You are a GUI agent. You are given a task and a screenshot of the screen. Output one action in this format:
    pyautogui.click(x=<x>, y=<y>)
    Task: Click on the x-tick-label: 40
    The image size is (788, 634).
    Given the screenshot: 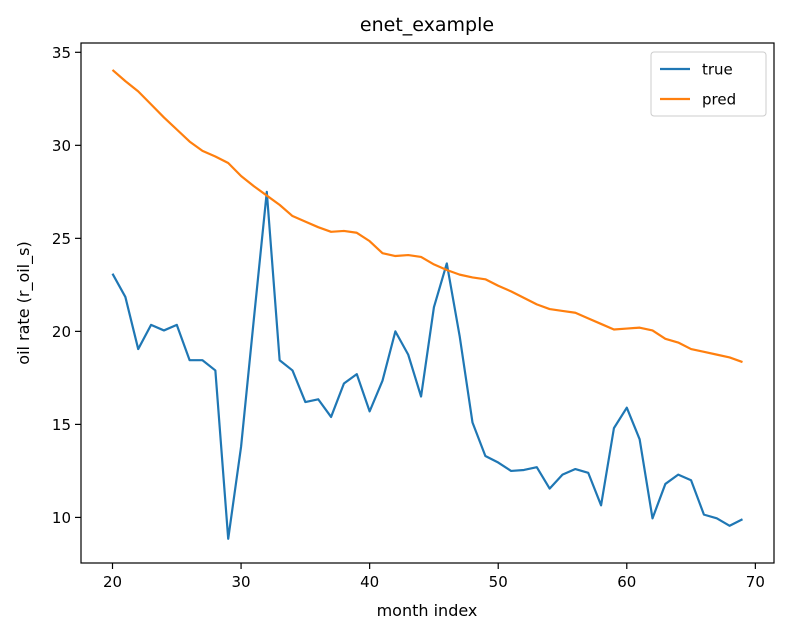 What is the action you would take?
    pyautogui.click(x=369, y=582)
    